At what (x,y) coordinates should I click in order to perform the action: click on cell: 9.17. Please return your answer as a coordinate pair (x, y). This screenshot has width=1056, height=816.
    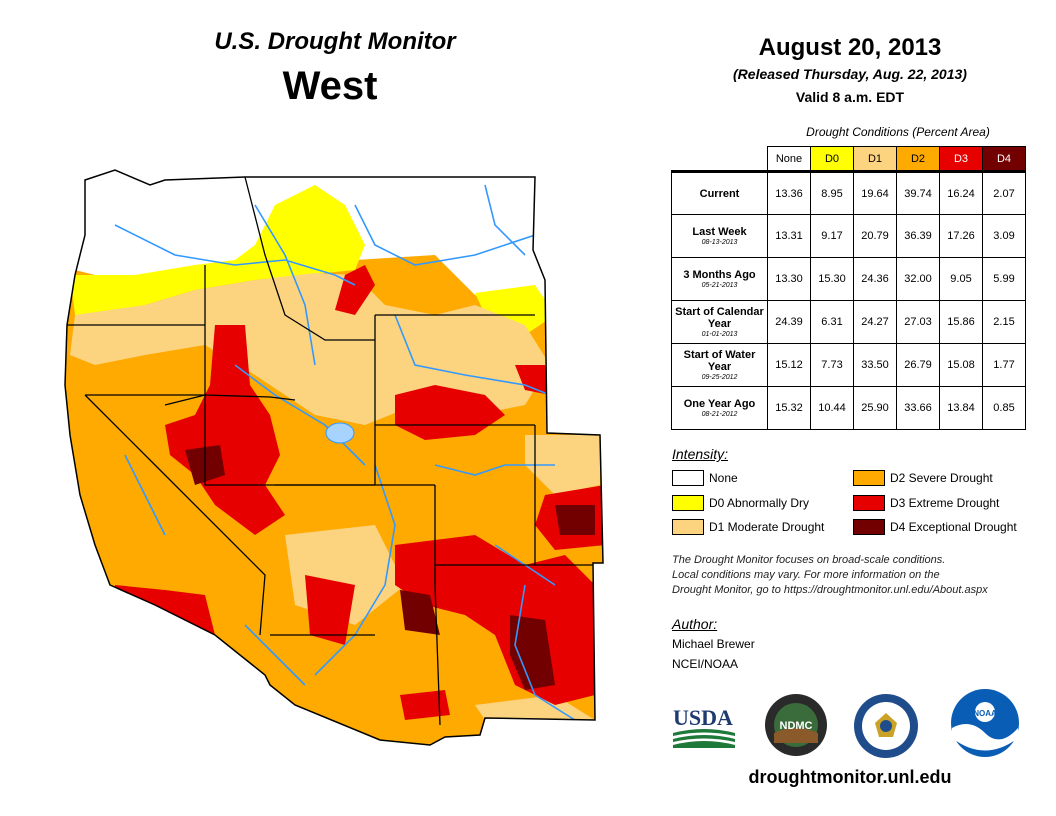
    Looking at the image, I should click on (832, 236).